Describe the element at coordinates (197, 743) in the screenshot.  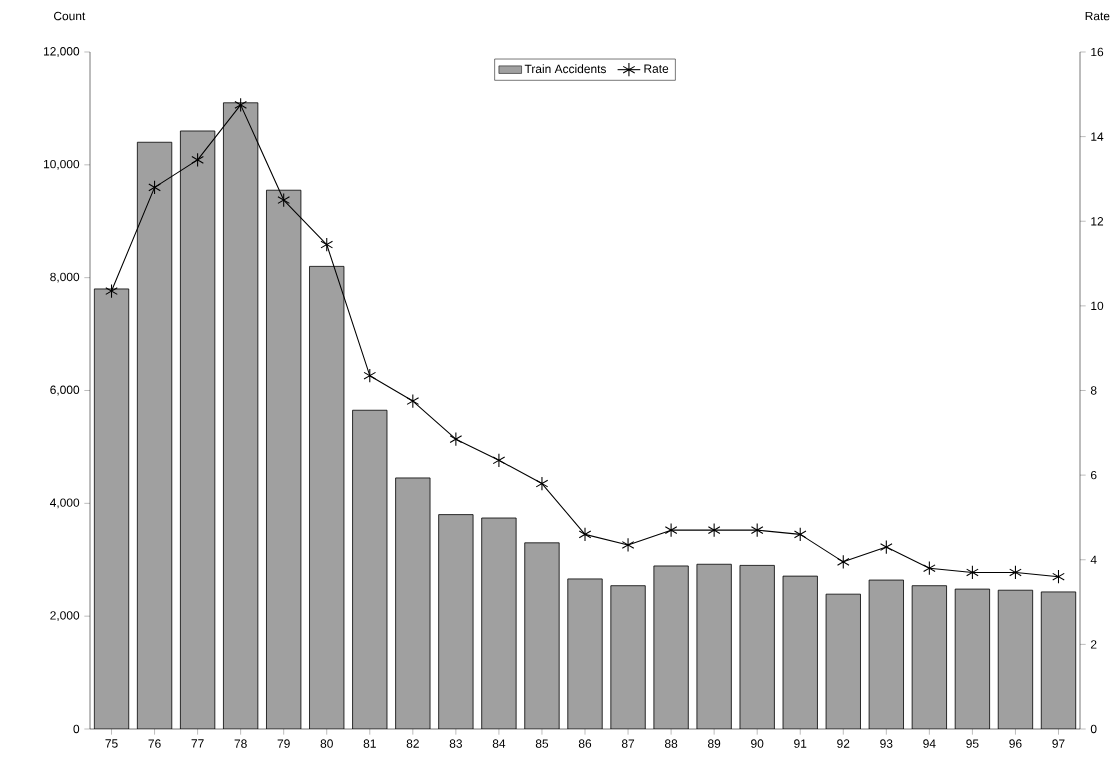
I see `x-tick-label: 77` at that location.